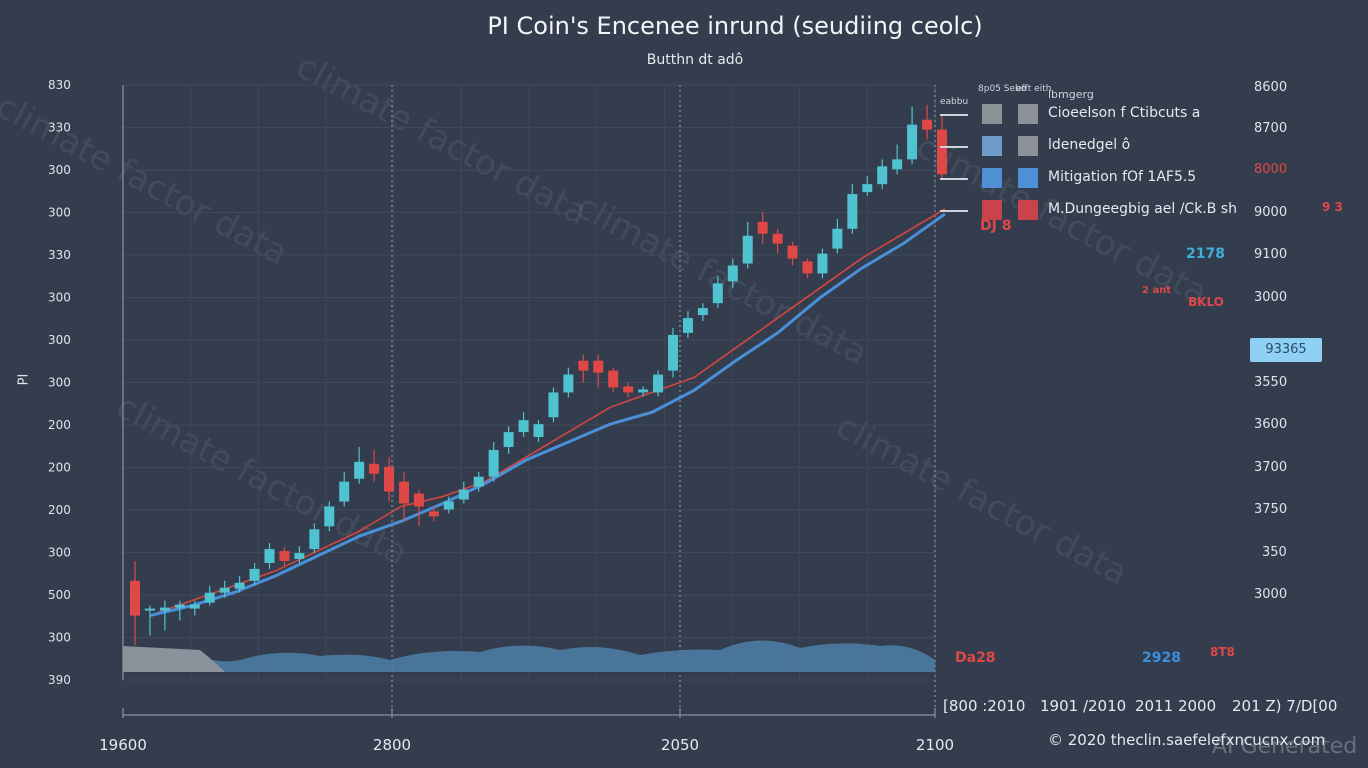  Describe the element at coordinates (24, 379) in the screenshot. I see `y-axis-label: PI` at that location.